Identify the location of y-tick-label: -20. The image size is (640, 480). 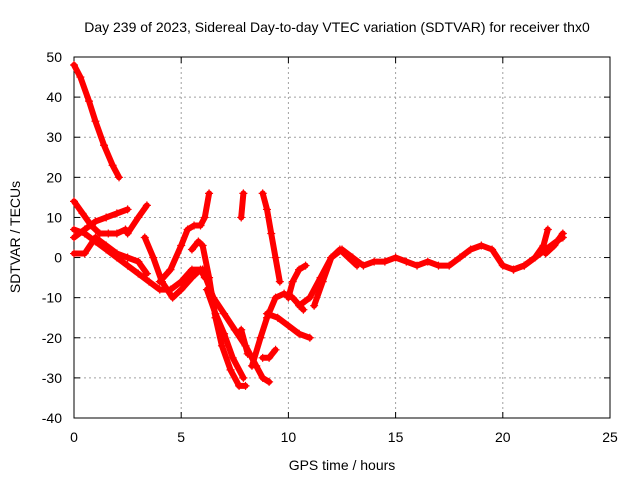
(52, 338).